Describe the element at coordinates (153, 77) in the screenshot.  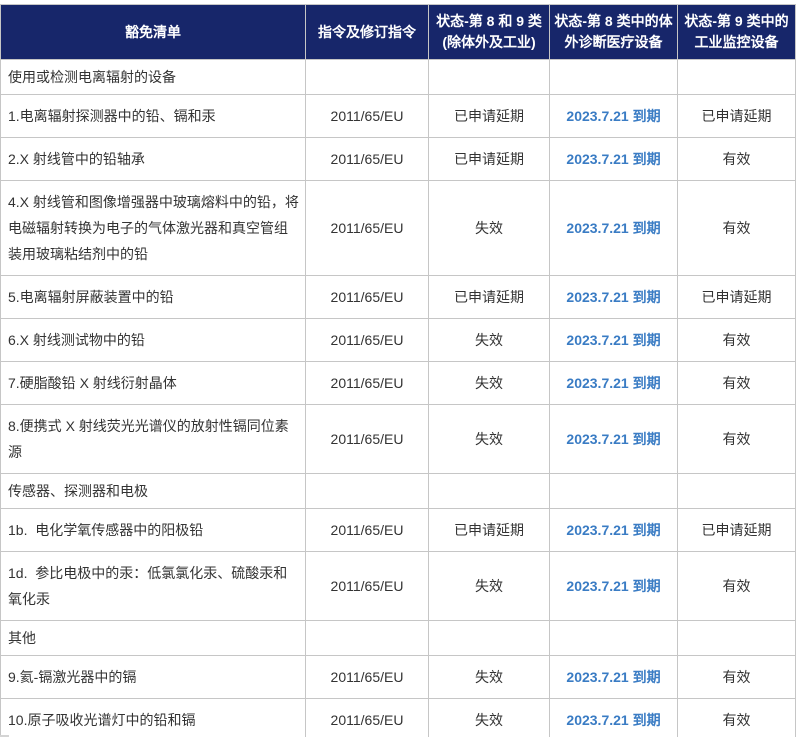
I see `cell-exemption-name: 使用或检测电离辐射的设备` at that location.